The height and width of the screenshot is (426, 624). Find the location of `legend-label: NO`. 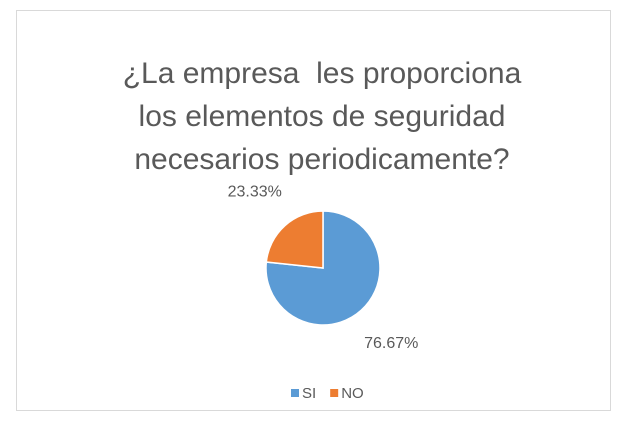

legend-label: NO is located at coordinates (352, 393).